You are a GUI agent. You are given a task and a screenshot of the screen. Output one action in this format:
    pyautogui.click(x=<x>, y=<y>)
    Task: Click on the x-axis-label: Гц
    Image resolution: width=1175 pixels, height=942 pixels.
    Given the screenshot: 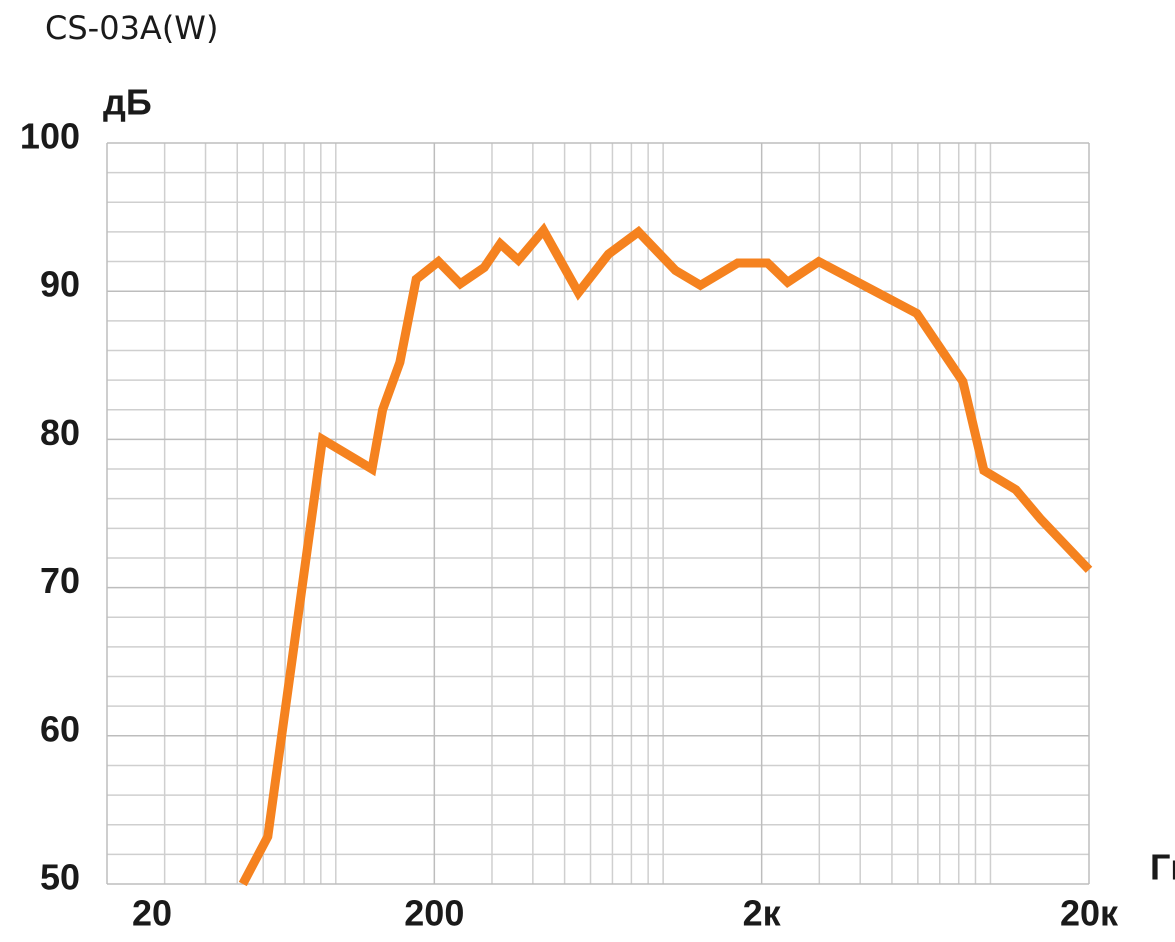 What is the action you would take?
    pyautogui.click(x=1162, y=867)
    